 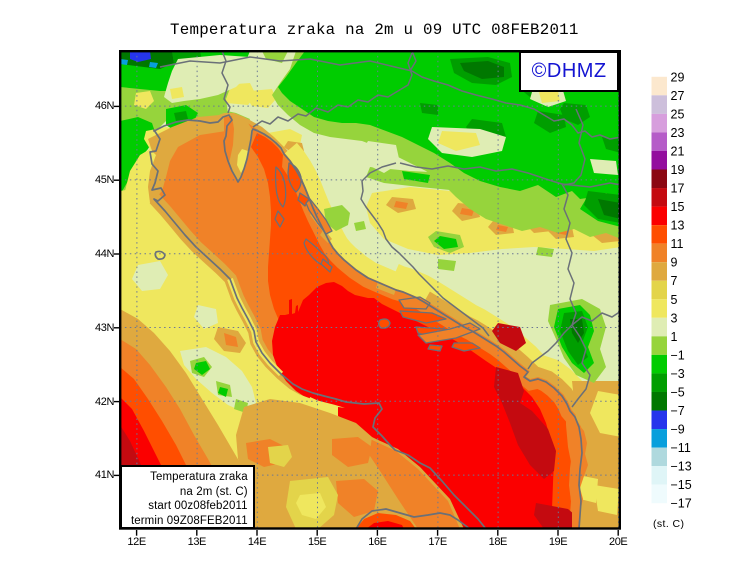 What do you see at coordinates (678, 152) in the screenshot?
I see `svg-text: 21` at bounding box center [678, 152].